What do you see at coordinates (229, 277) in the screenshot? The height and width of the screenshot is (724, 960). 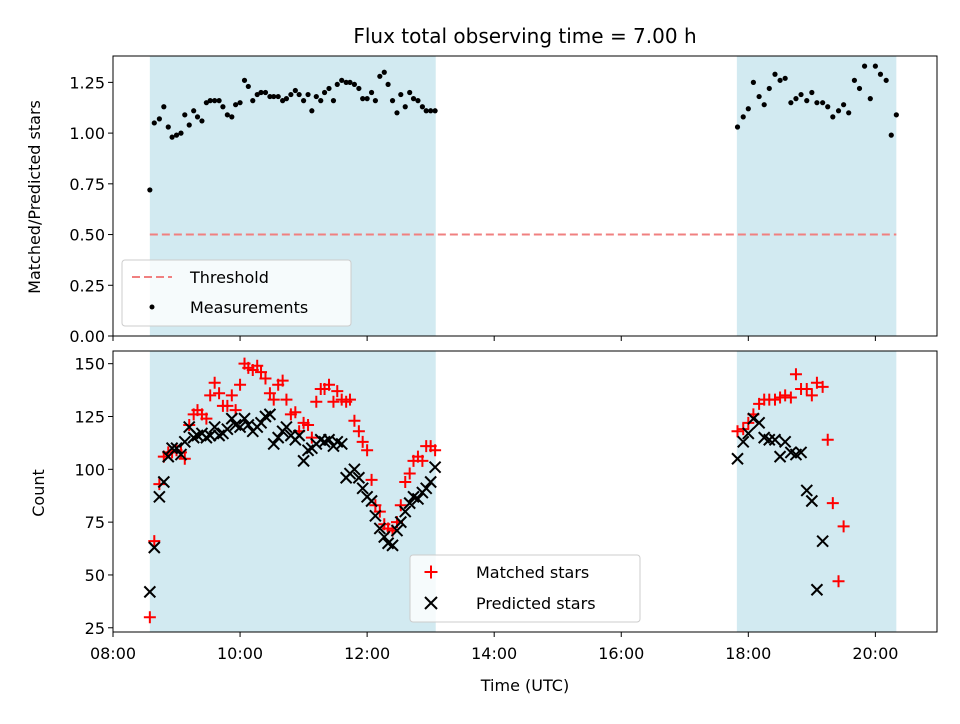 I see `legend-threshold-label: Threshold` at bounding box center [229, 277].